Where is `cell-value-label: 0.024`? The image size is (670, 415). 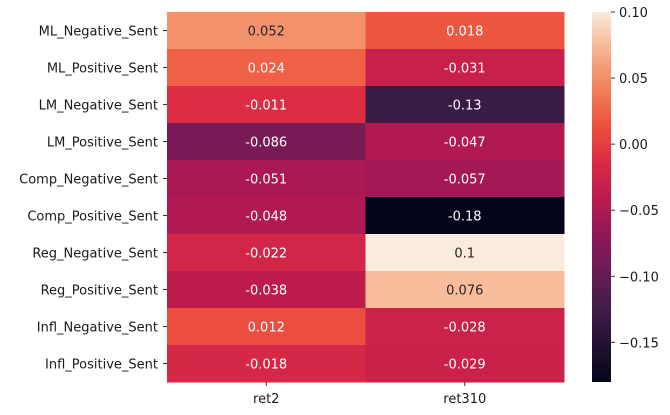 cell-value-label: 0.024 is located at coordinates (266, 69).